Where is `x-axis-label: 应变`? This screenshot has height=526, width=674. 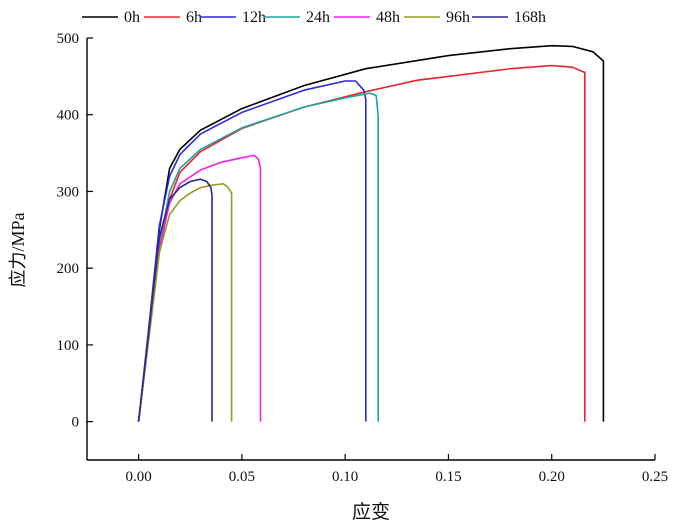
x-axis-label: 应变 is located at coordinates (371, 512).